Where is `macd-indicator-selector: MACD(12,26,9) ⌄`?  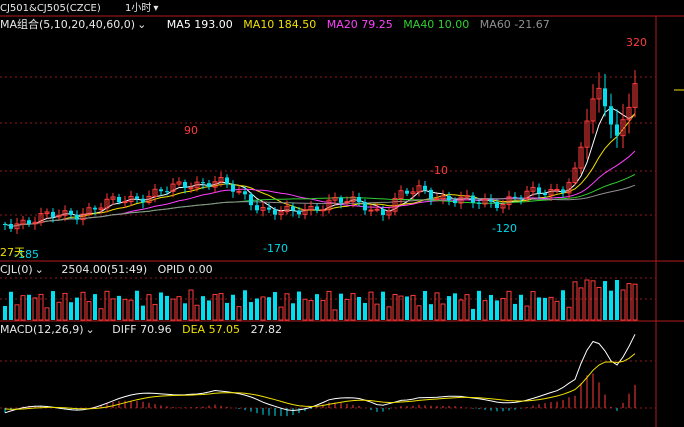
macd-indicator-selector: MACD(12,26,9) ⌄ is located at coordinates (51, 329).